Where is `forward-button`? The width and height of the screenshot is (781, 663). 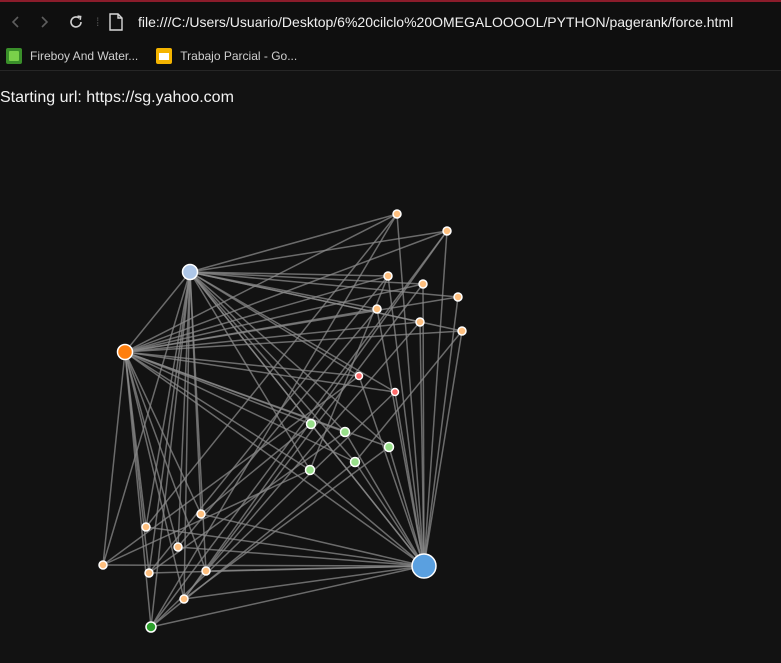
forward-button is located at coordinates (44, 22).